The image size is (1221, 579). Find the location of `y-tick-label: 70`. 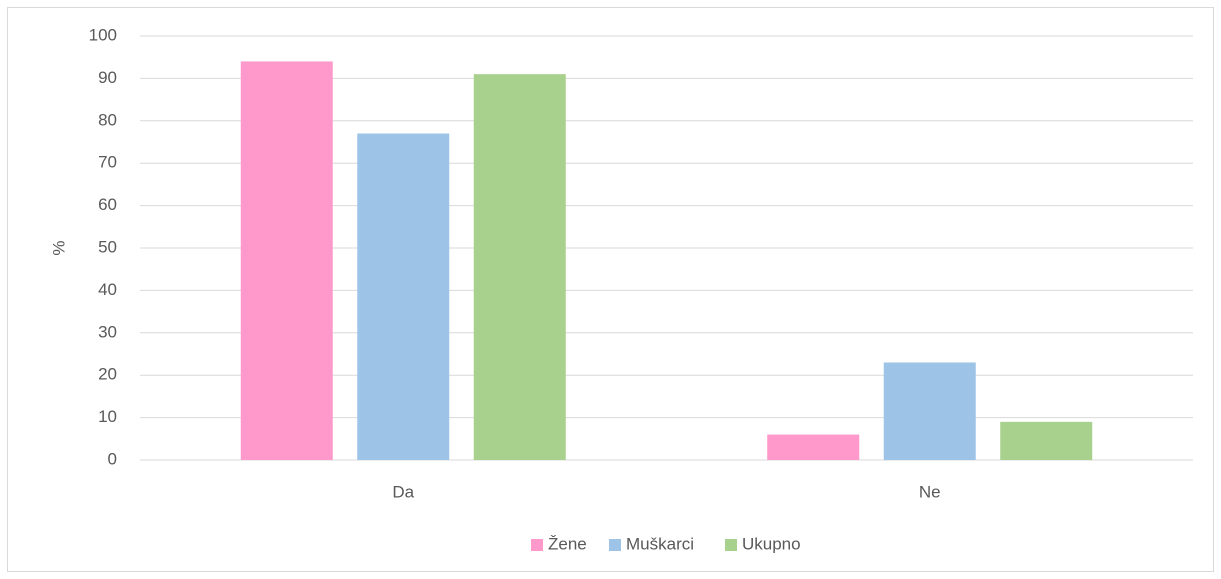

y-tick-label: 70 is located at coordinates (107, 162).